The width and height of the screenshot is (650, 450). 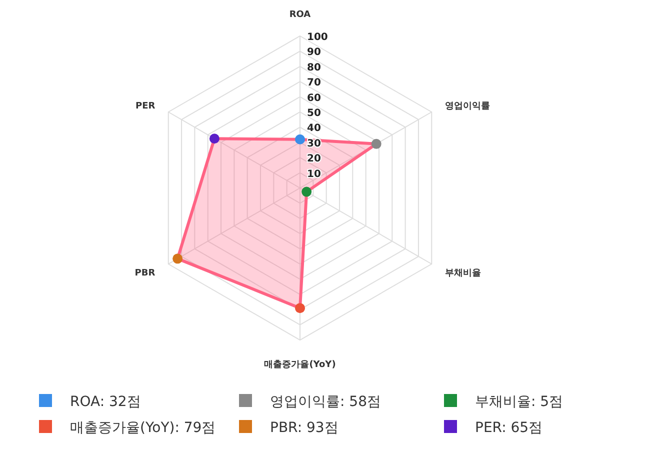 I want to click on spoke-label: 부채비율, so click(x=462, y=273).